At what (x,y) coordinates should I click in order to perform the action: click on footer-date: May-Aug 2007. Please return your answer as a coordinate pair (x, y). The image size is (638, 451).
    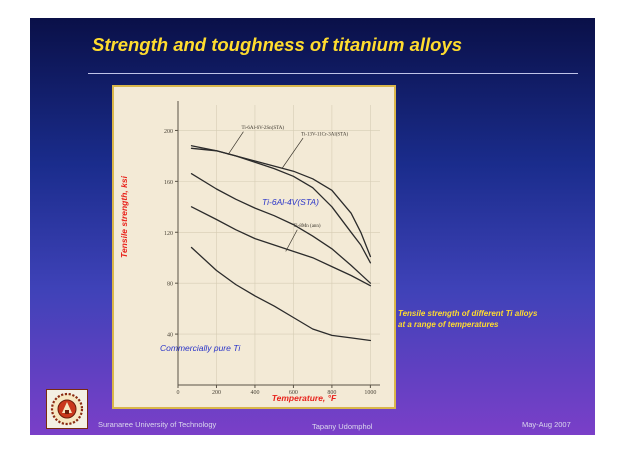
    Looking at the image, I should click on (546, 424).